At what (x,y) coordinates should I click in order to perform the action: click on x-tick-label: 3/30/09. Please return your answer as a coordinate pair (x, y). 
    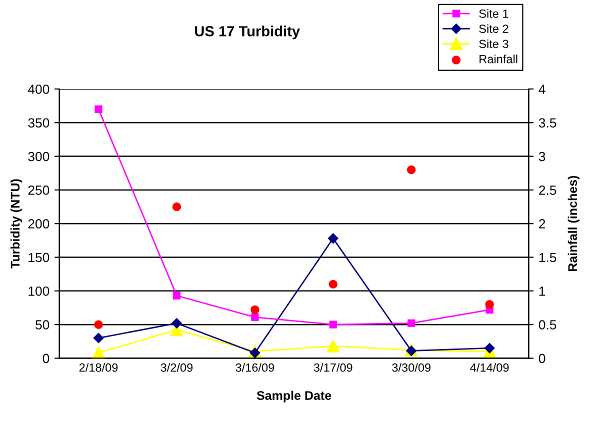
    Looking at the image, I should click on (411, 367).